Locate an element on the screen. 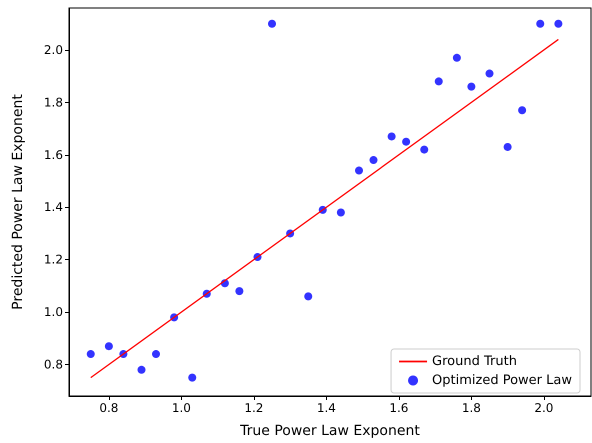 The height and width of the screenshot is (443, 592). y-axis-title: Predicted Power Law Exponent is located at coordinates (18, 202).